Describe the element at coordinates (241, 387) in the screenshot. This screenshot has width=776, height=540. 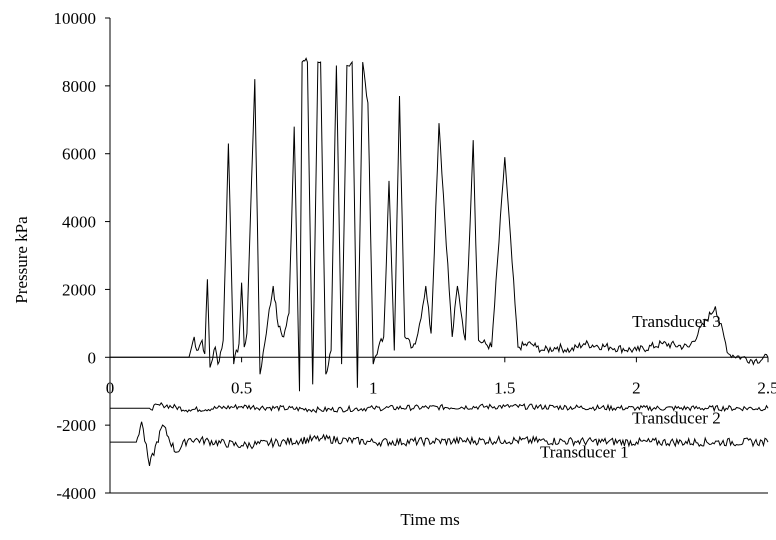
I see `x-tick-label: 0.5` at that location.